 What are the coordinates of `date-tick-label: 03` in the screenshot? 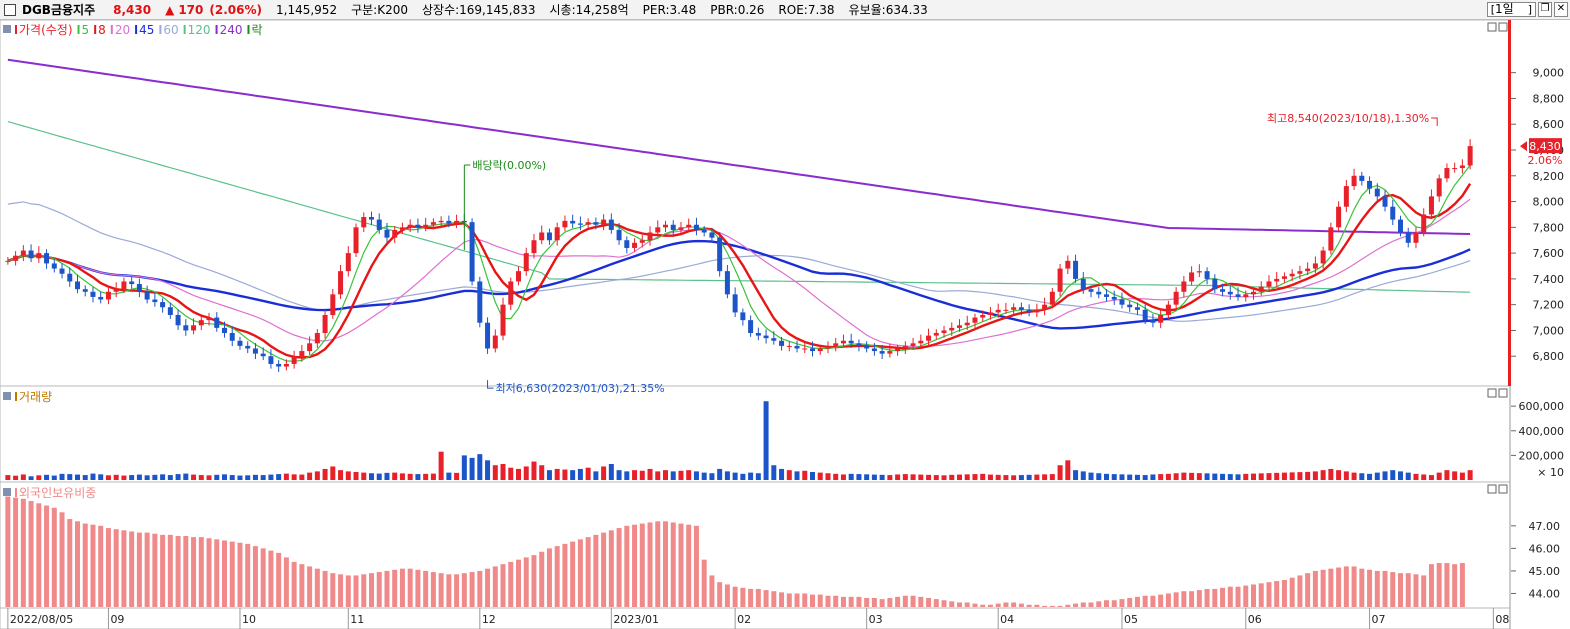 It's located at (876, 619).